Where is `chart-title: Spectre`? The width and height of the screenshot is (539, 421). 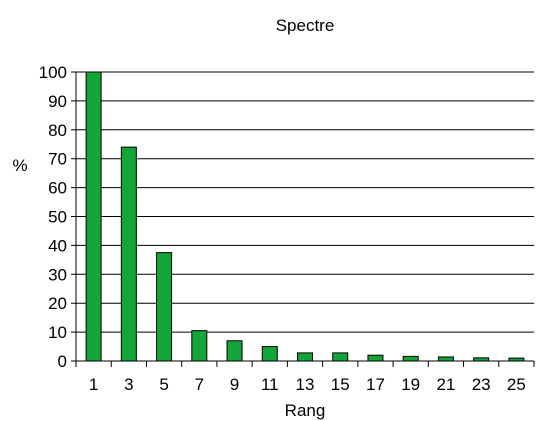
chart-title: Spectre is located at coordinates (305, 25).